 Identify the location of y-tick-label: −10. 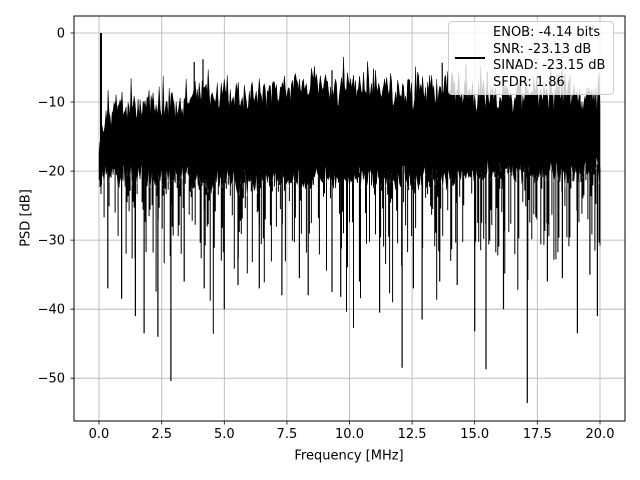
(51, 103).